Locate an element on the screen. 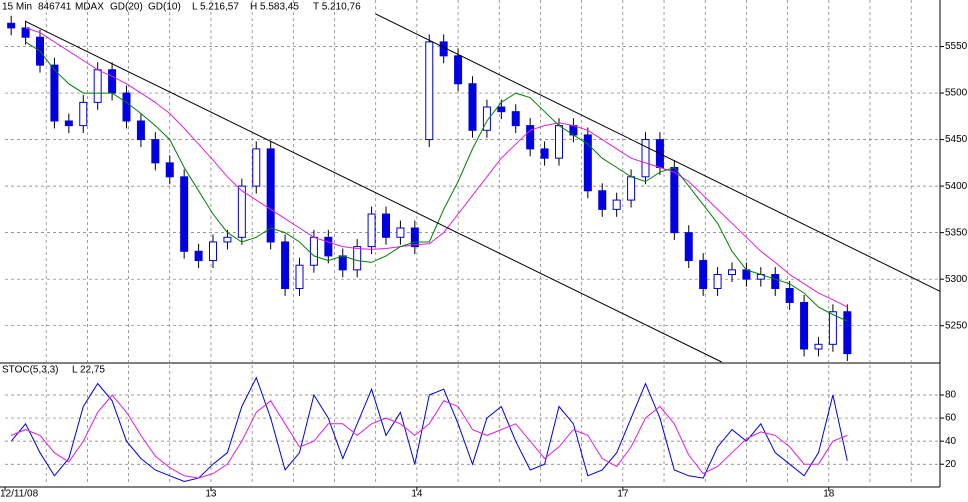 This screenshot has width=968, height=502. period: 15 Min is located at coordinates (17, 7).